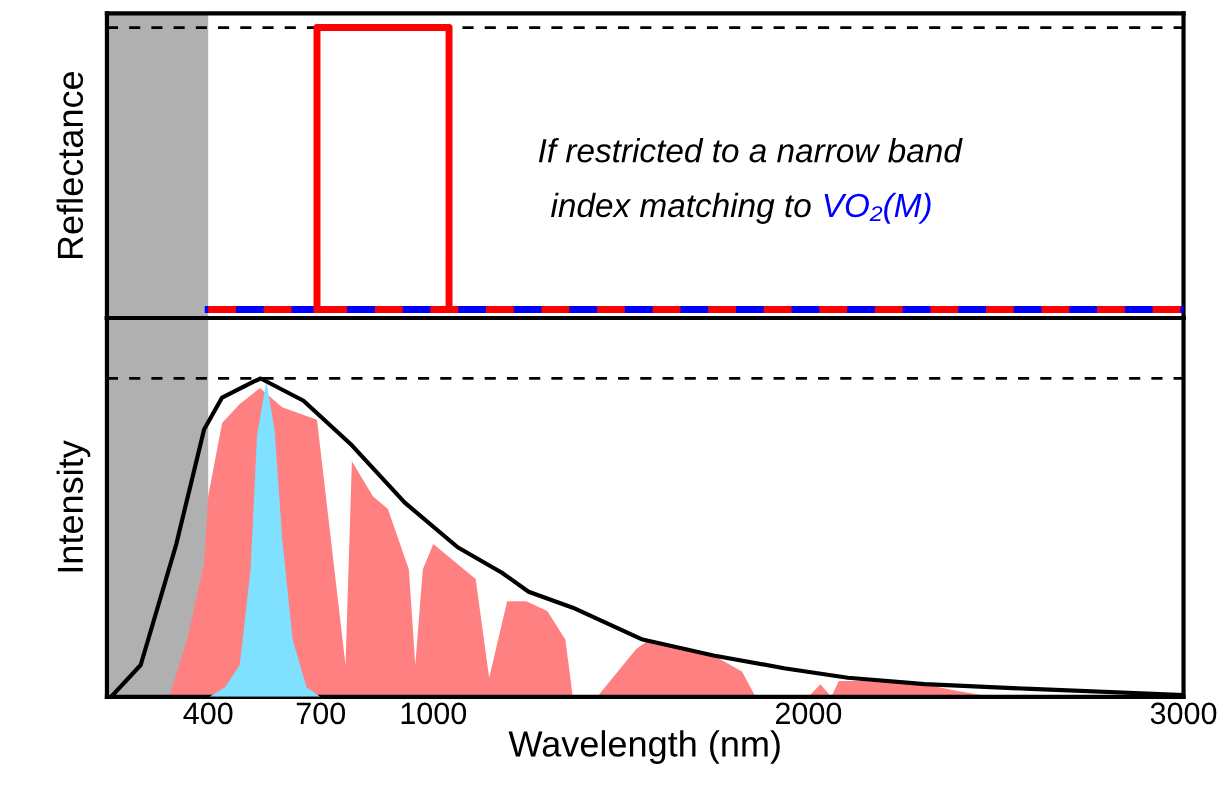 This screenshot has height=791, width=1229. Describe the element at coordinates (644, 747) in the screenshot. I see `x-axis-title: Wavelength (nm)` at that location.